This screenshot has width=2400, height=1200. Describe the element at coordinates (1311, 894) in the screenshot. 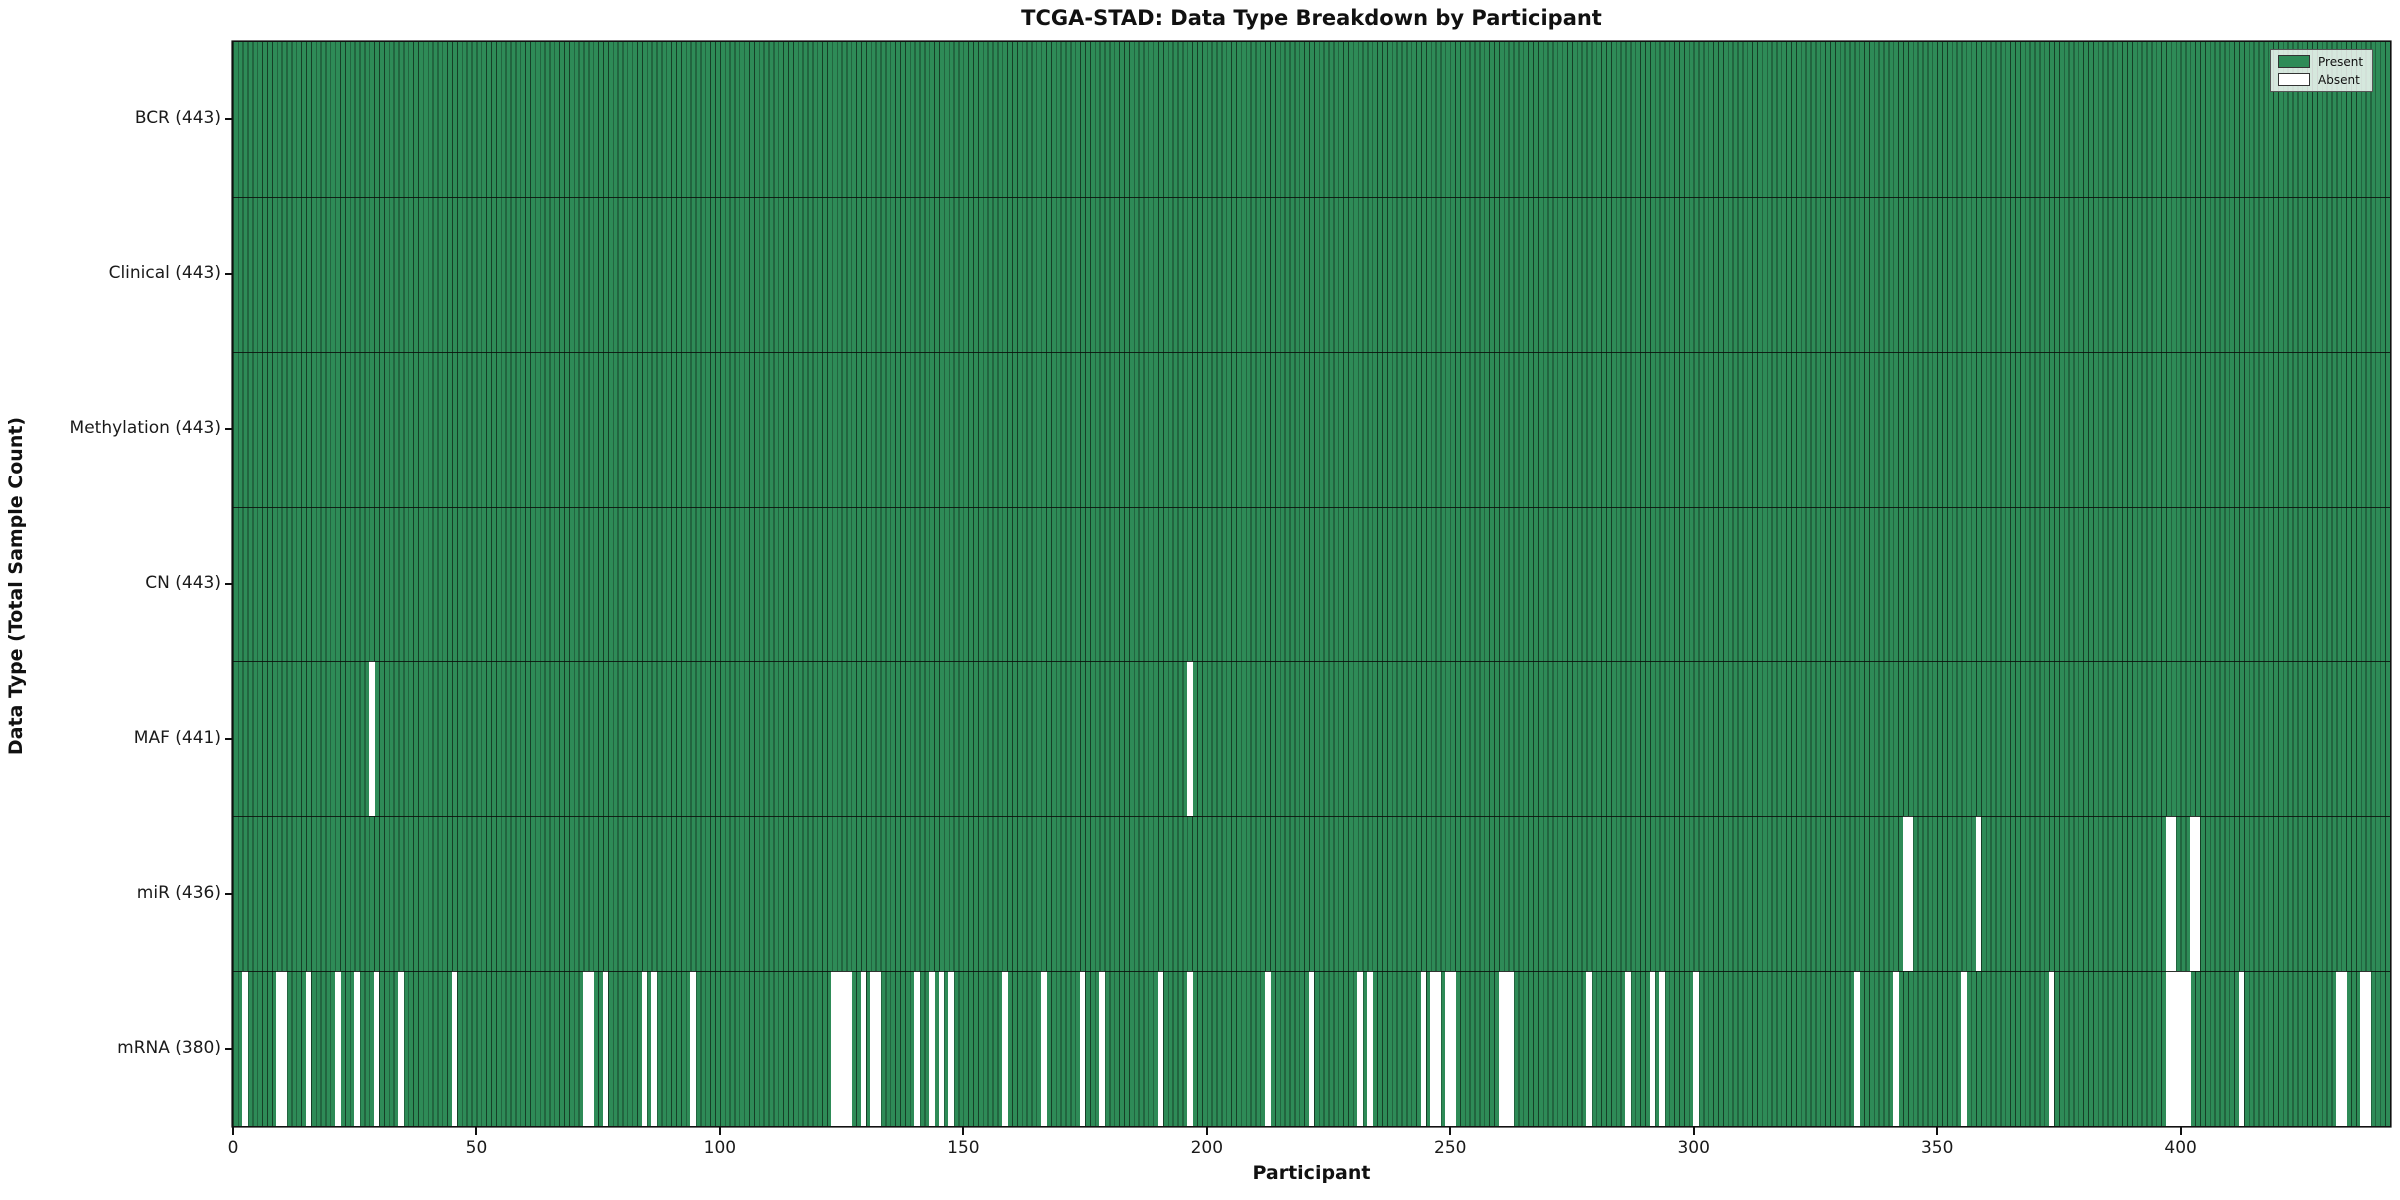

I see `row-miR` at that location.